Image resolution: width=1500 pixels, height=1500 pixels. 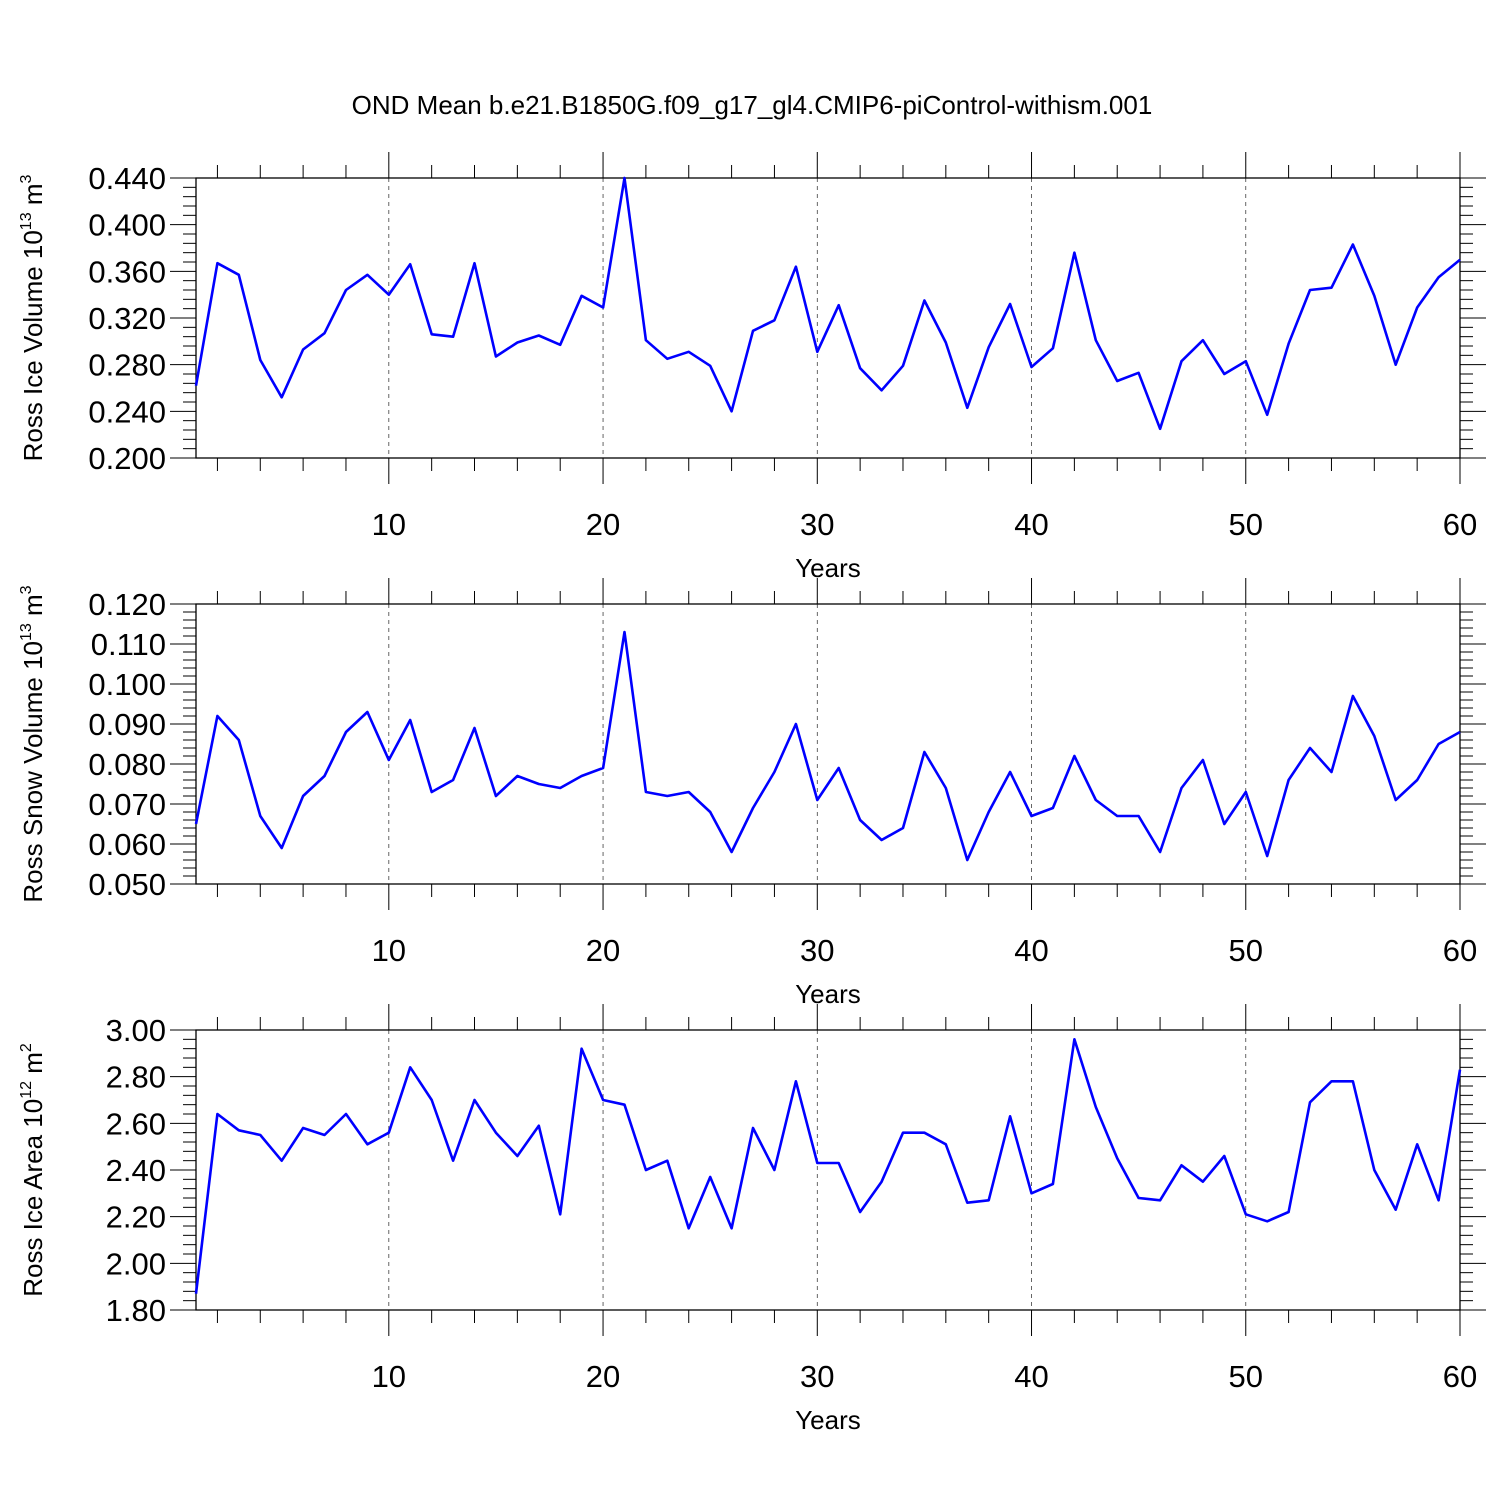 I want to click on y-tick-label: 2.80, so click(x=136, y=1077).